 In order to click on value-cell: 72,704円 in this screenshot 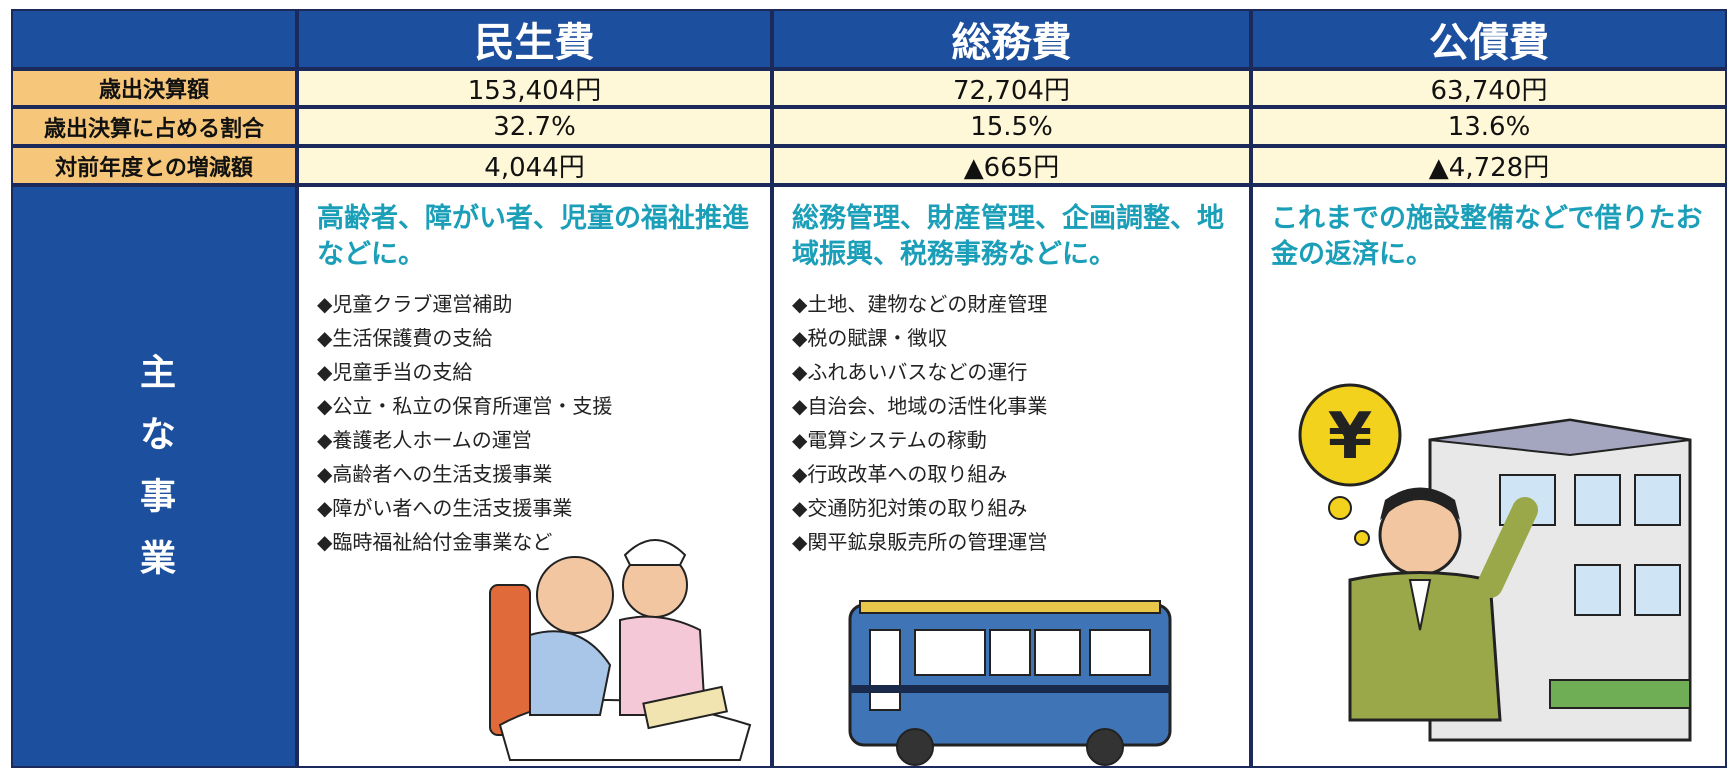, I will do `click(1011, 88)`.